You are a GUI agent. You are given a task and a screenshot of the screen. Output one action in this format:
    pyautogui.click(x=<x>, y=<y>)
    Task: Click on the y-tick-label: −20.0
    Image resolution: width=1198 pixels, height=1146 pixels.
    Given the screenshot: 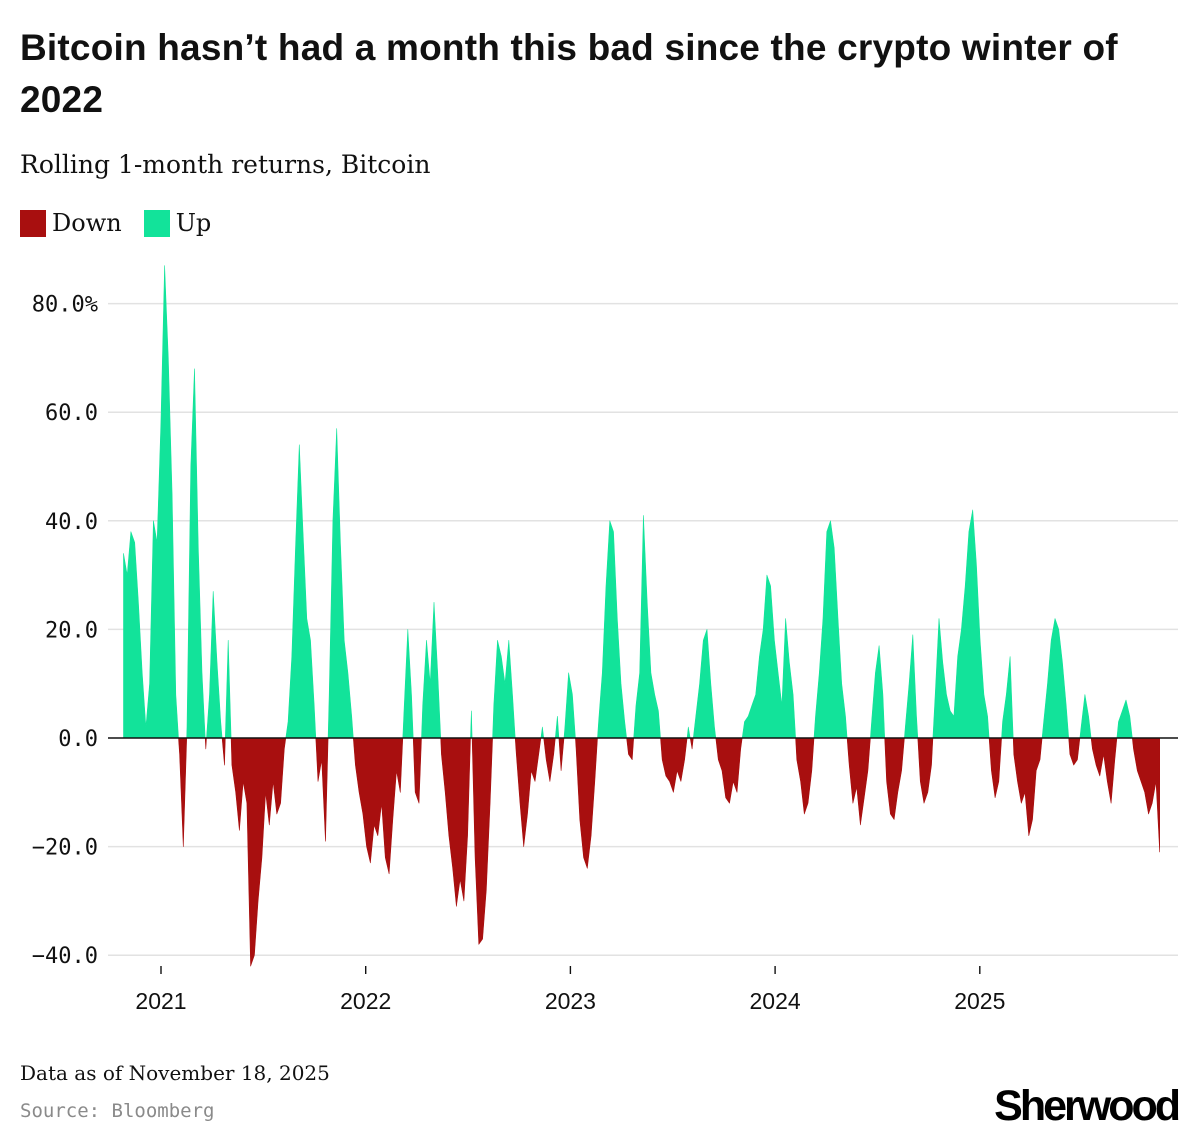 What is the action you would take?
    pyautogui.click(x=65, y=848)
    